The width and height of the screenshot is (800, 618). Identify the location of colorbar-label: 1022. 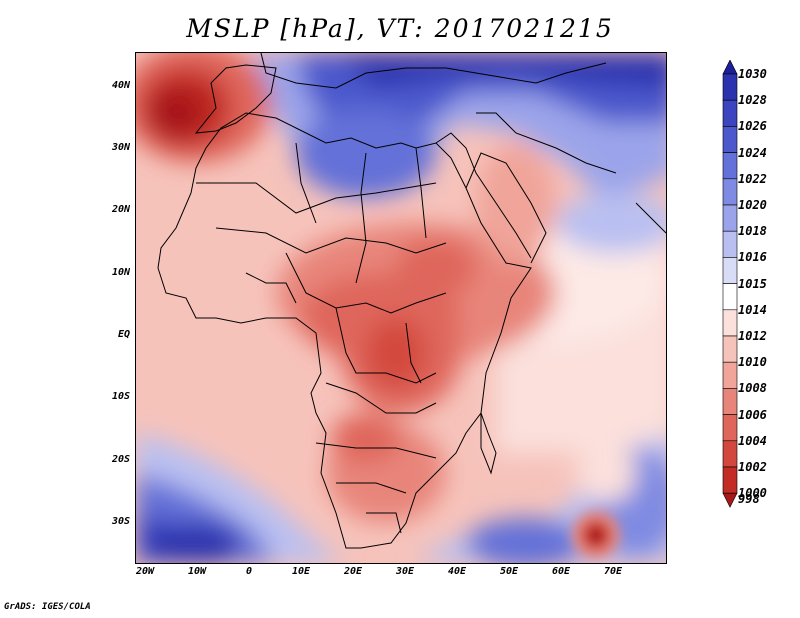
(752, 178).